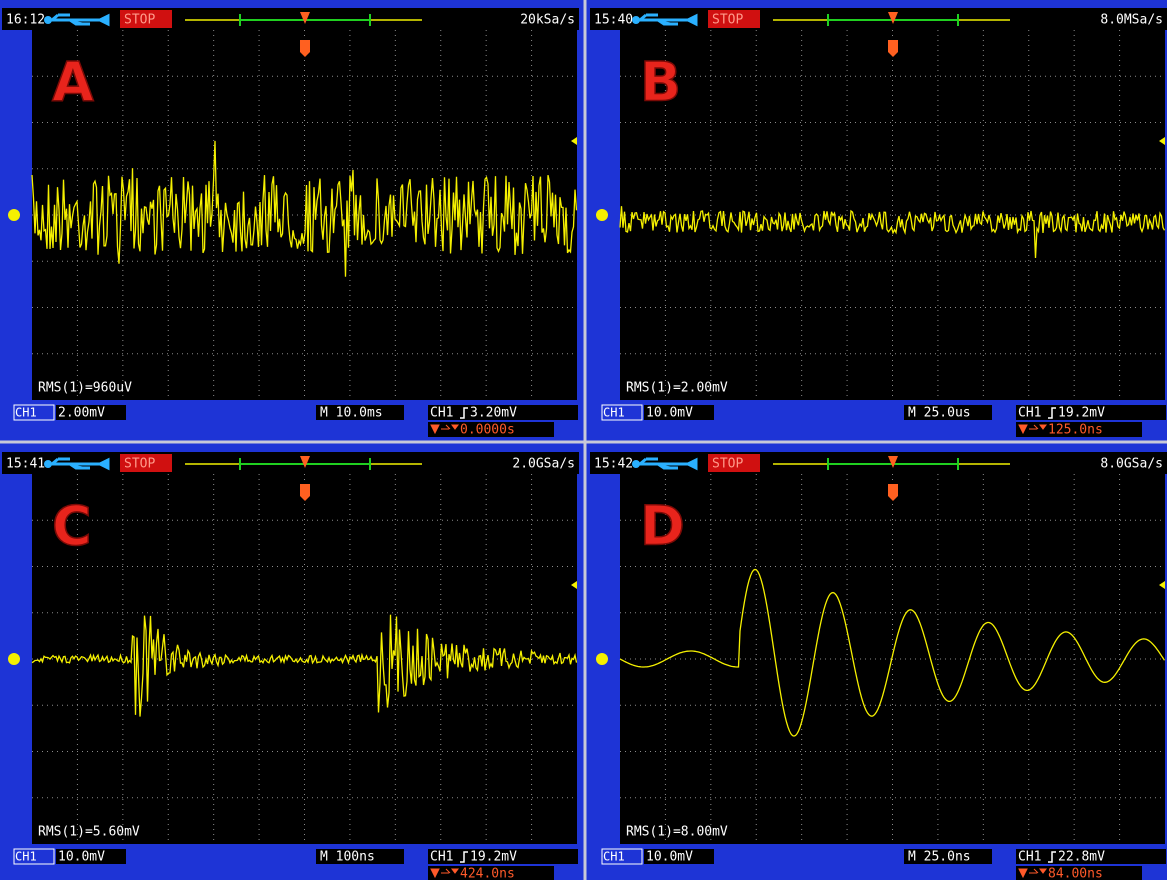 This screenshot has width=1167, height=880. What do you see at coordinates (487, 430) in the screenshot?
I see `trigger-offset: 0.0000s` at bounding box center [487, 430].